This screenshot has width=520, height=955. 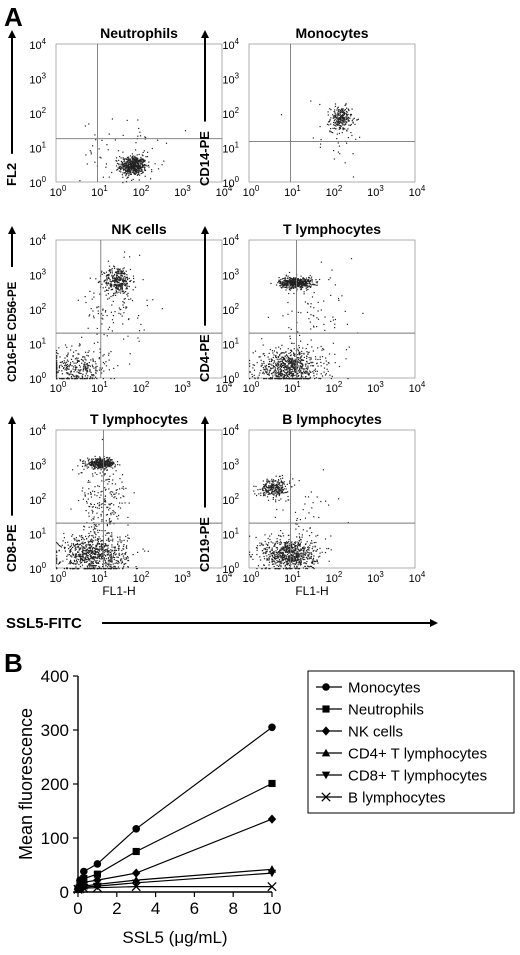 What do you see at coordinates (37, 148) in the screenshot?
I see `y-tick-label: 10¹` at bounding box center [37, 148].